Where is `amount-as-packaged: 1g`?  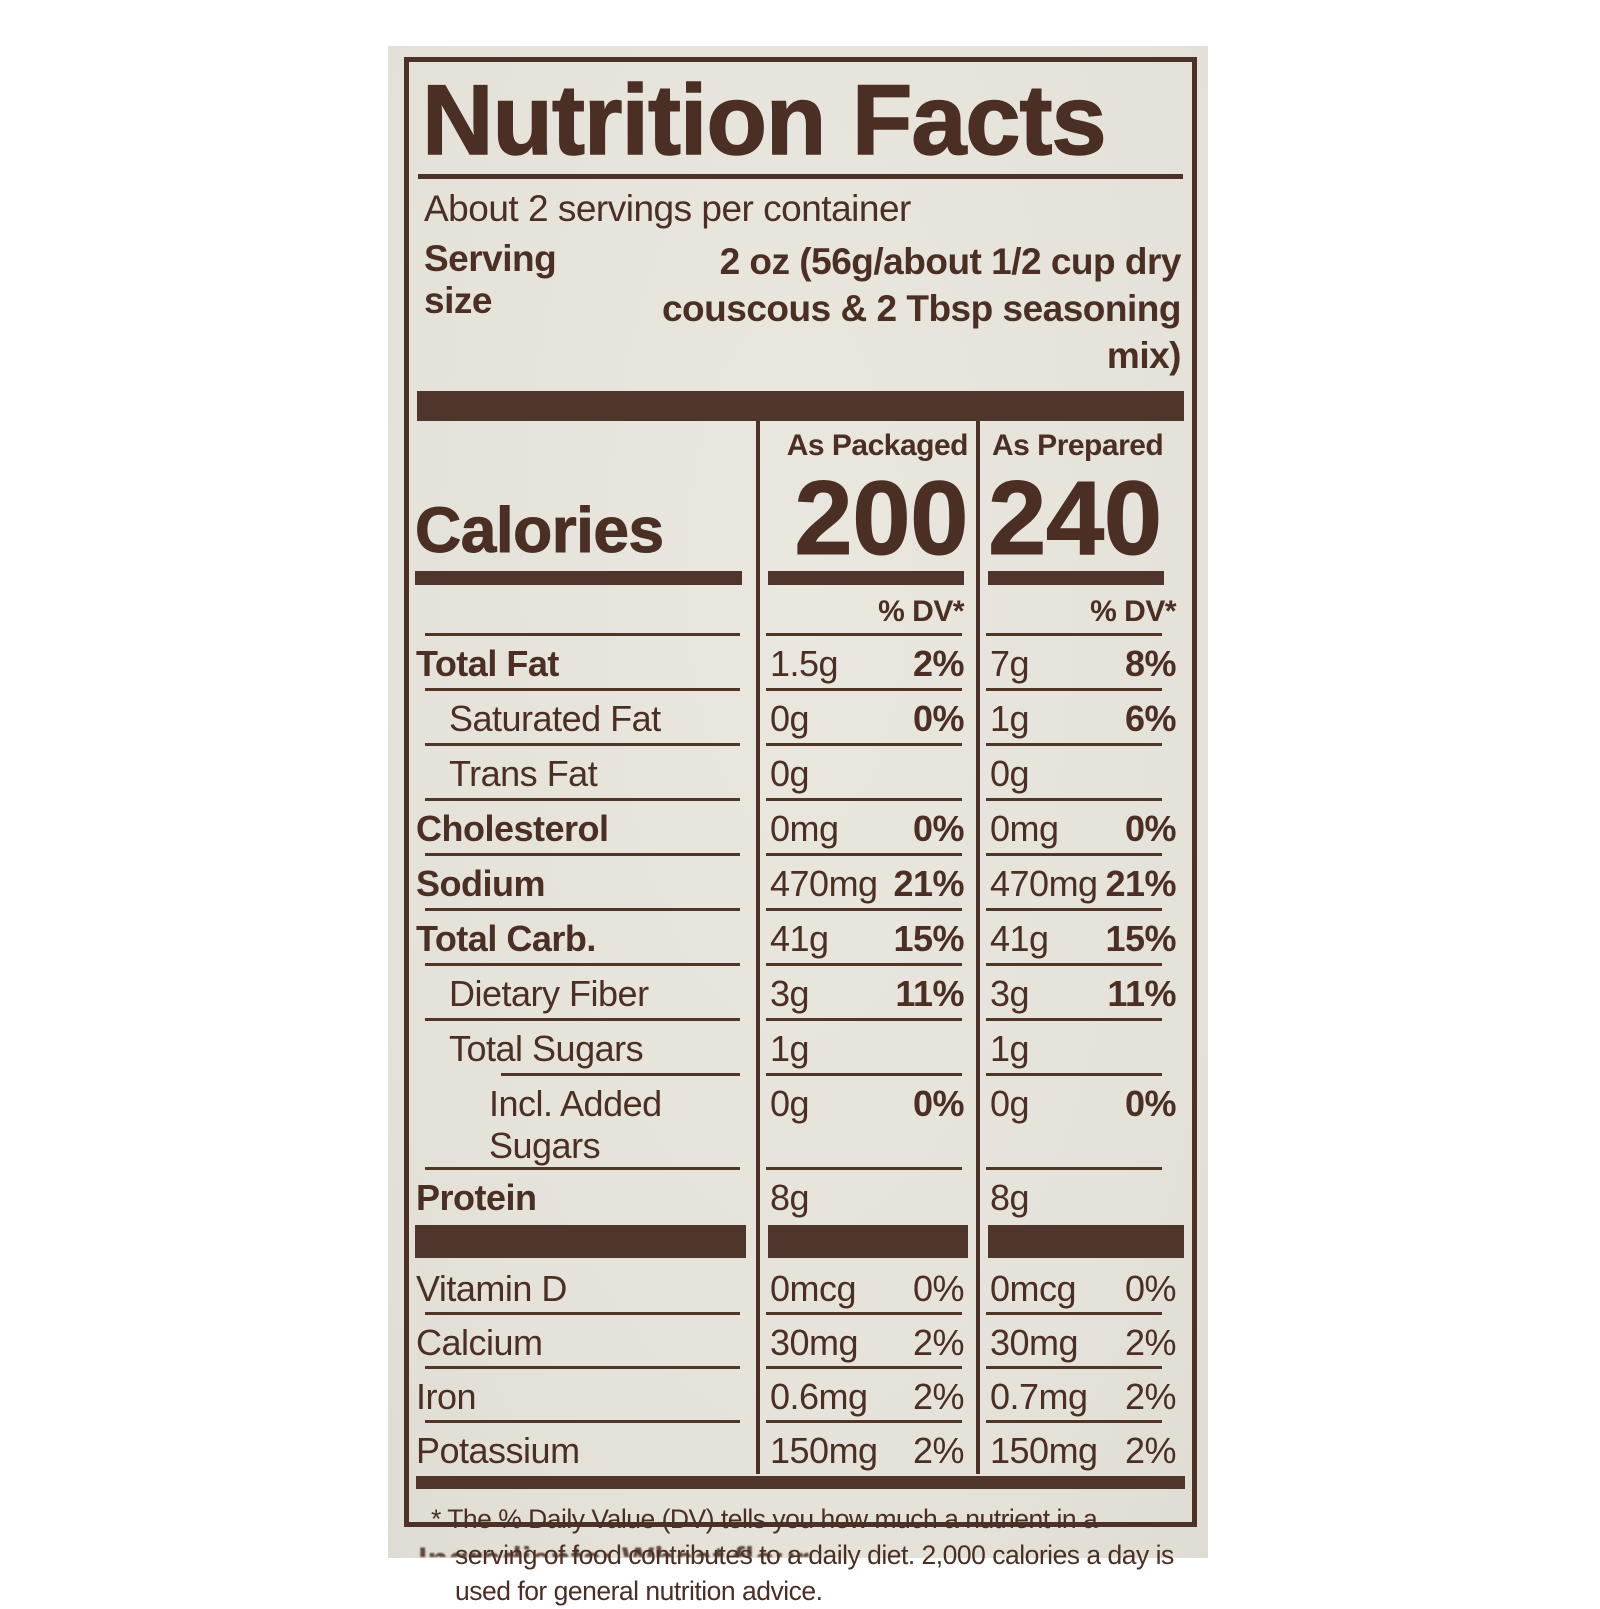
amount-as-packaged: 1g is located at coordinates (790, 1048).